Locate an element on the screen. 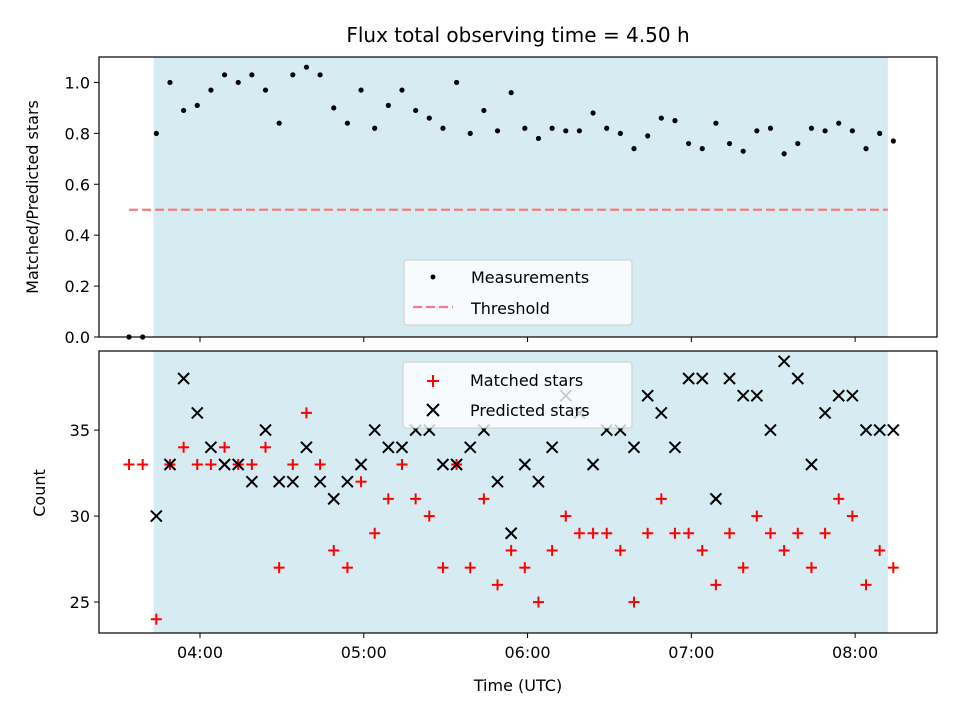 This screenshot has width=960, height=720. bottom-y-axis-label: Count is located at coordinates (39, 493).